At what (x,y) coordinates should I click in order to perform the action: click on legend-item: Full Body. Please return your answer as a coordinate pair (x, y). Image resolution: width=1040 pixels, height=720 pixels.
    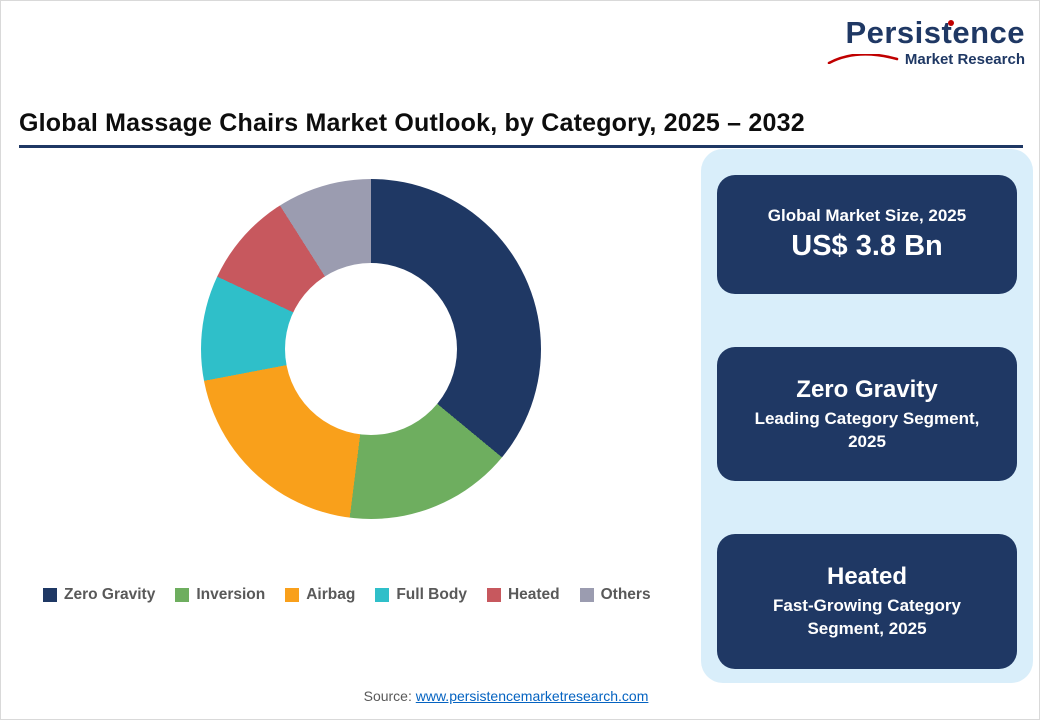
    Looking at the image, I should click on (421, 595).